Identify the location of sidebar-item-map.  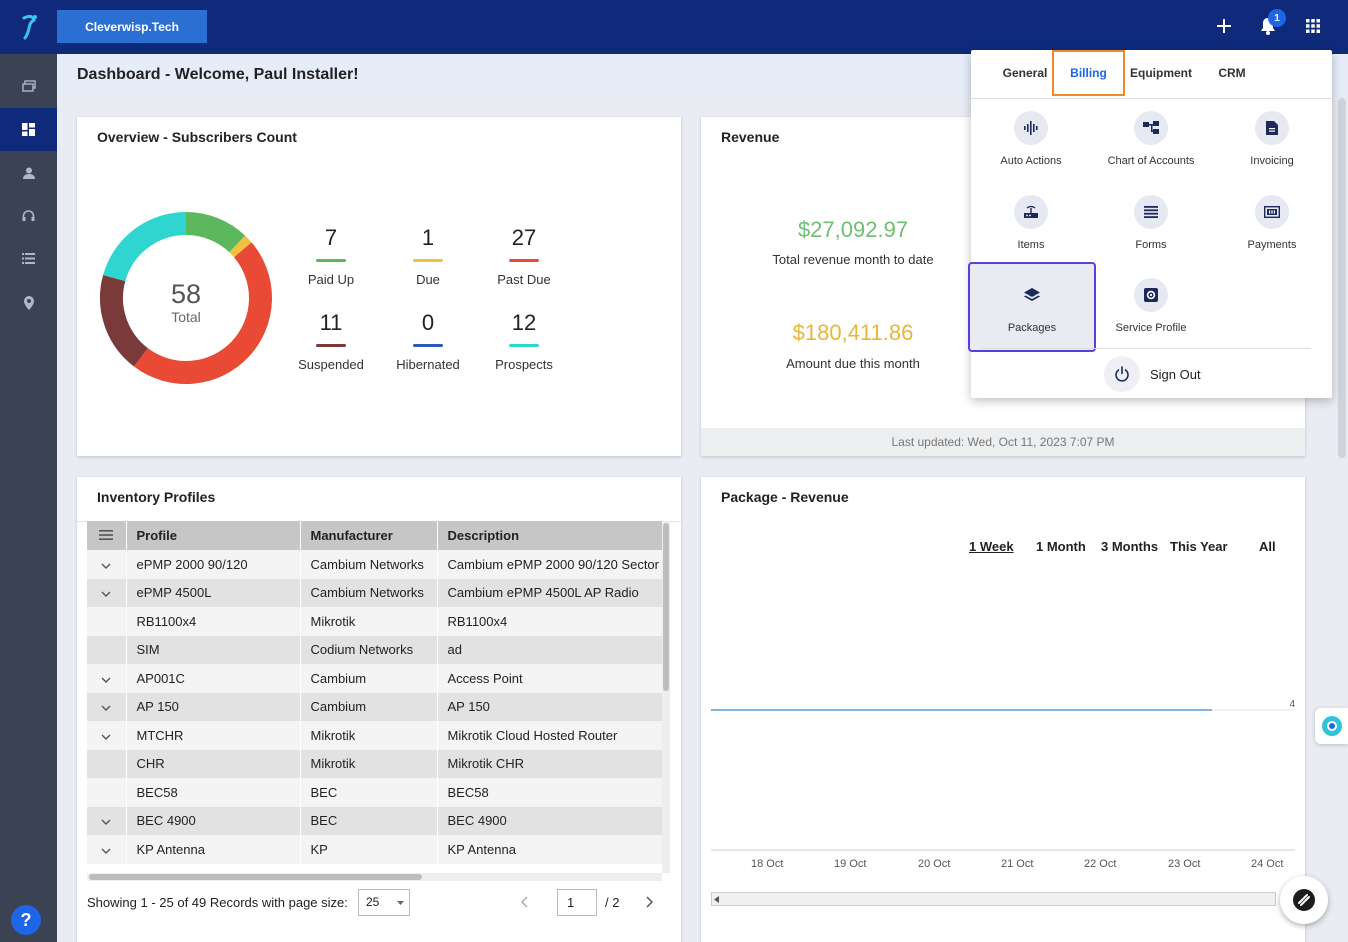
(28, 302).